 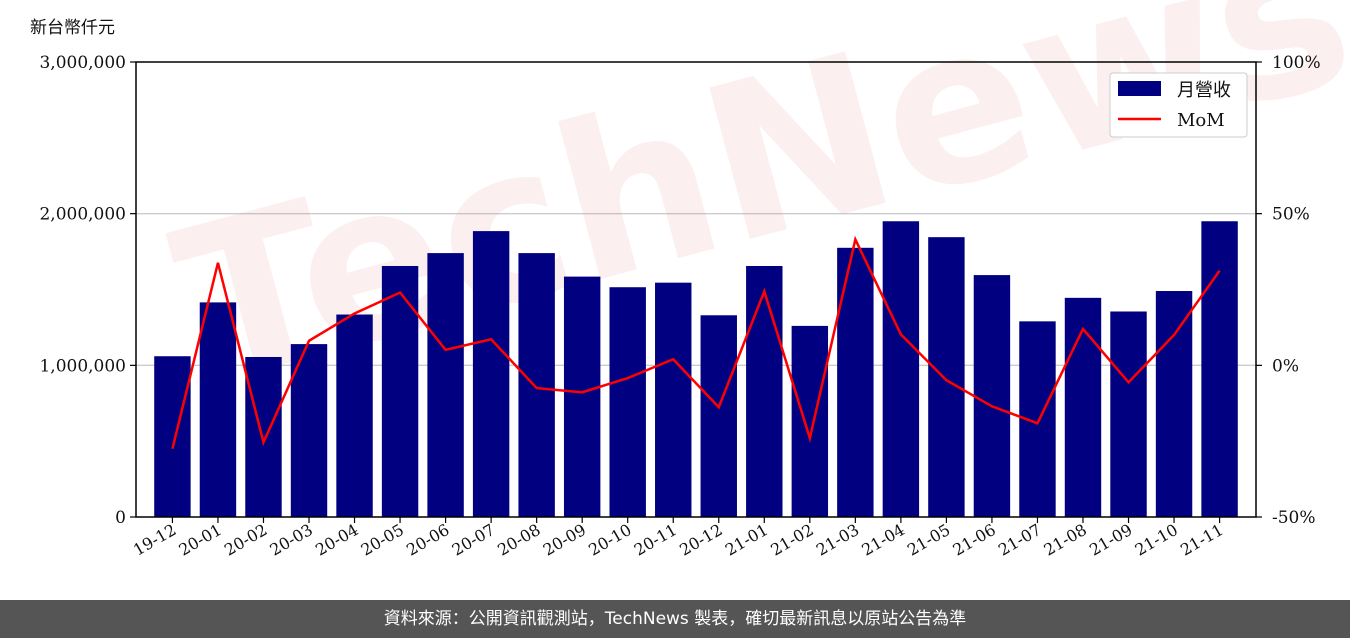 What do you see at coordinates (1294, 518) in the screenshot?
I see `right-tick-label: -50%` at bounding box center [1294, 518].